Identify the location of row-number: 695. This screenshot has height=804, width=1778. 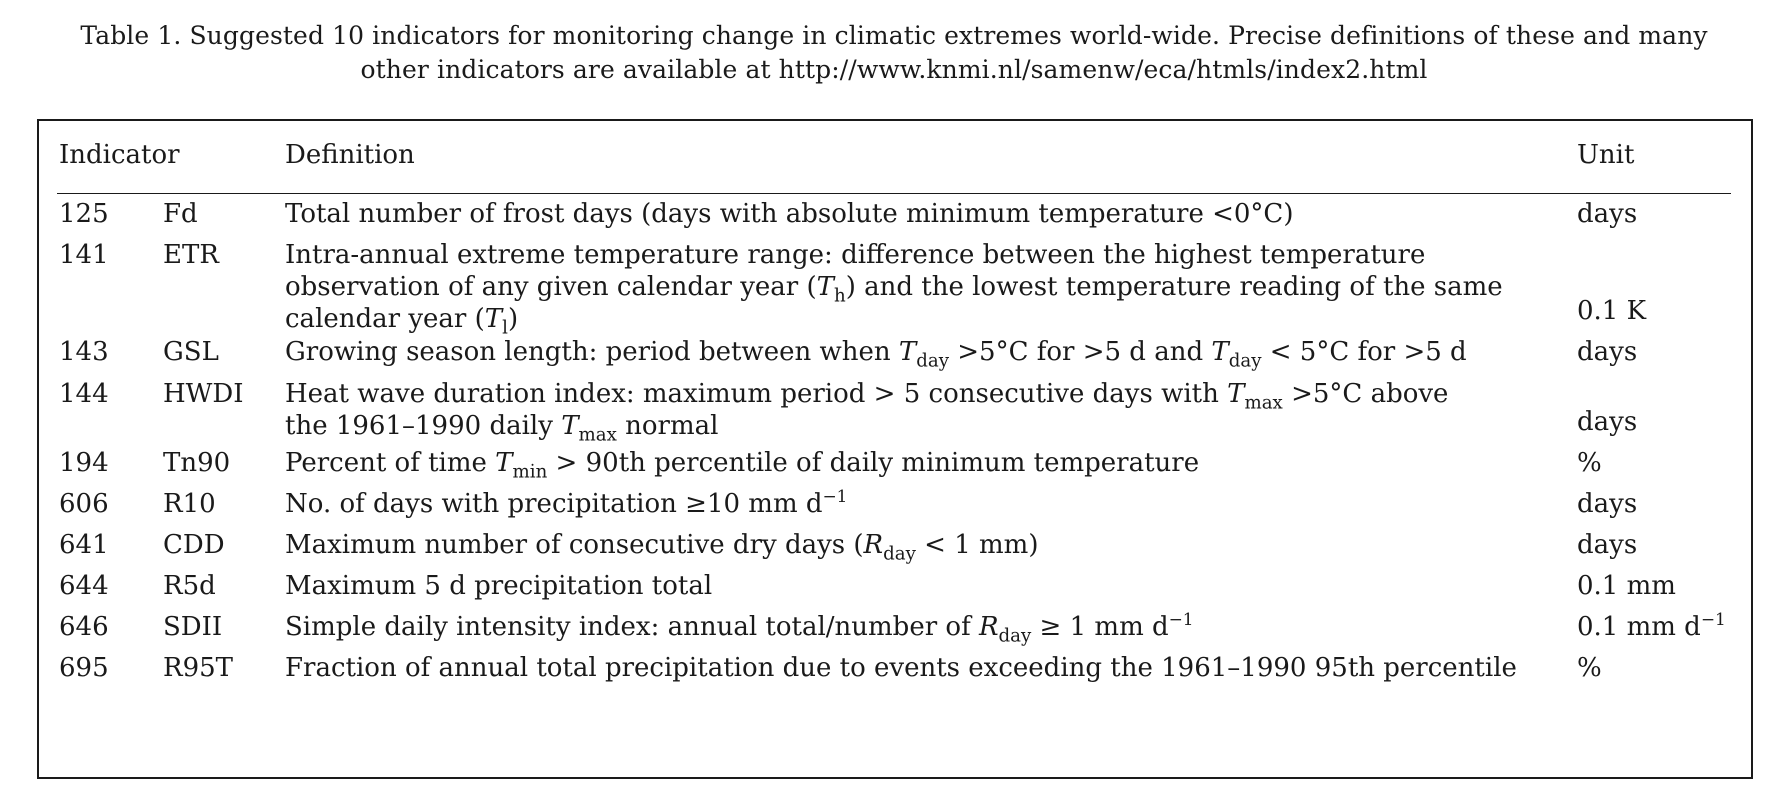
(84, 668).